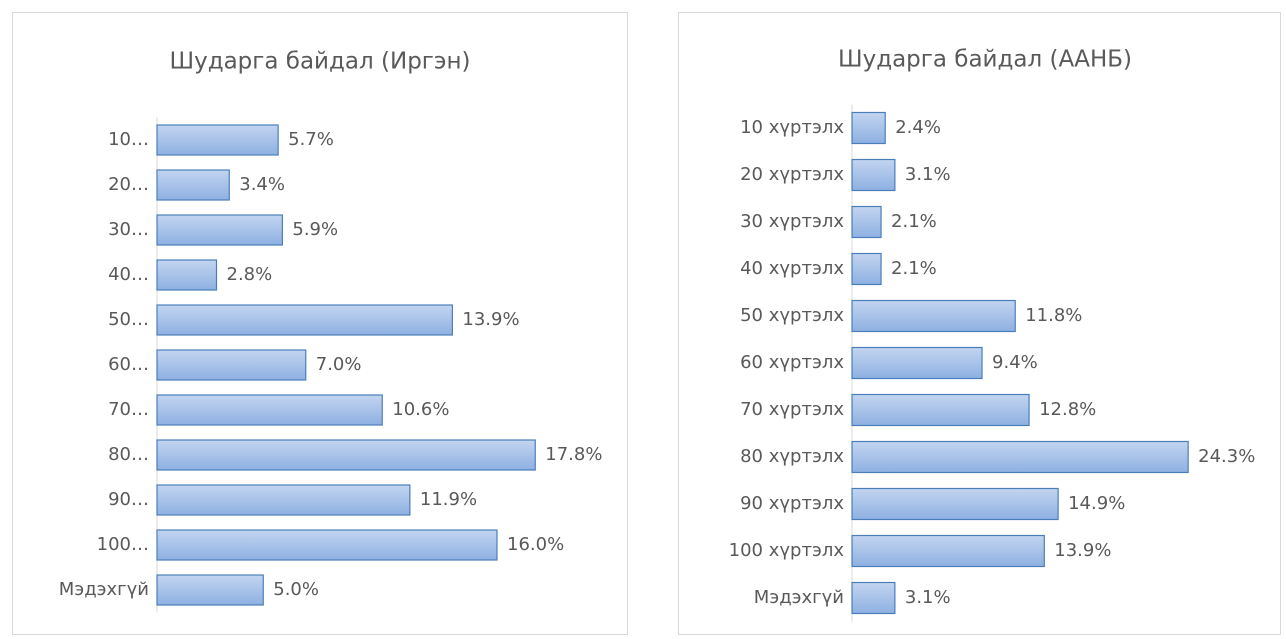 The height and width of the screenshot is (639, 1286). Describe the element at coordinates (792, 221) in the screenshot. I see `y-tick-label: 30 хүртэлх` at that location.